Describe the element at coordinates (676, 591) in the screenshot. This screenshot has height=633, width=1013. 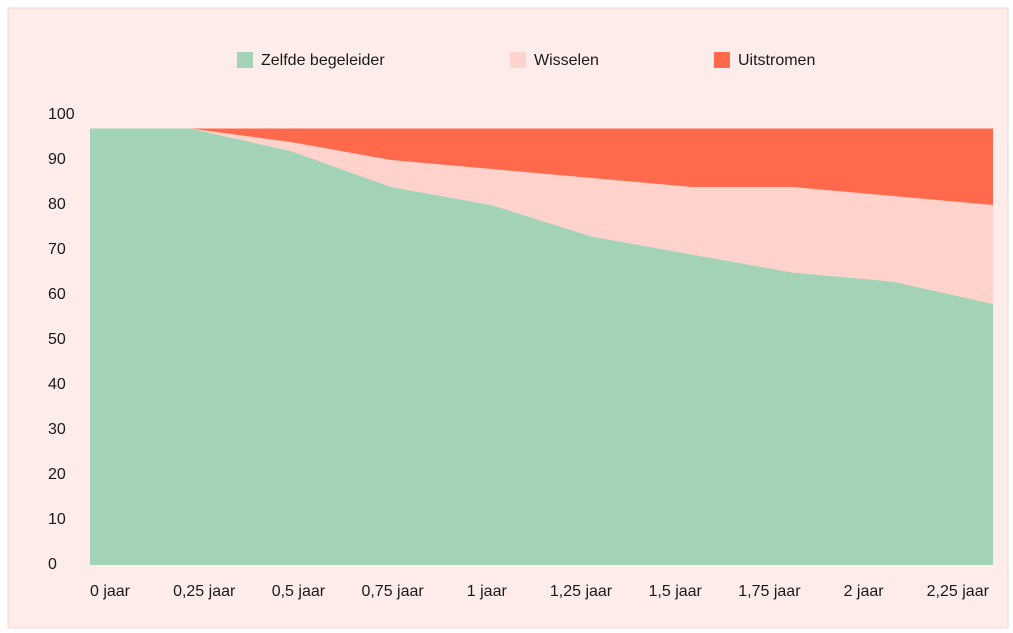
I see `x-tick-label: 1,5 jaar` at that location.